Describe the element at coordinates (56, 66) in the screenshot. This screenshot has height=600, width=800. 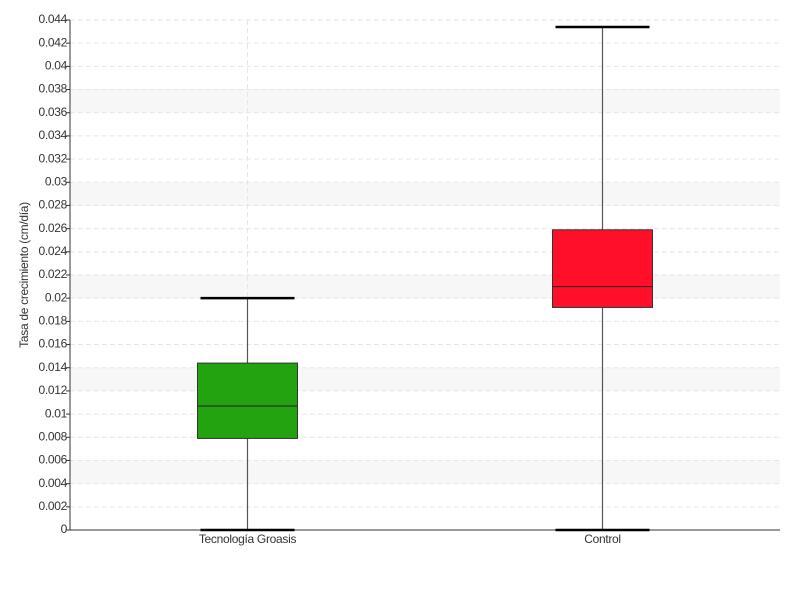
I see `y-tick-label: 0.04` at that location.